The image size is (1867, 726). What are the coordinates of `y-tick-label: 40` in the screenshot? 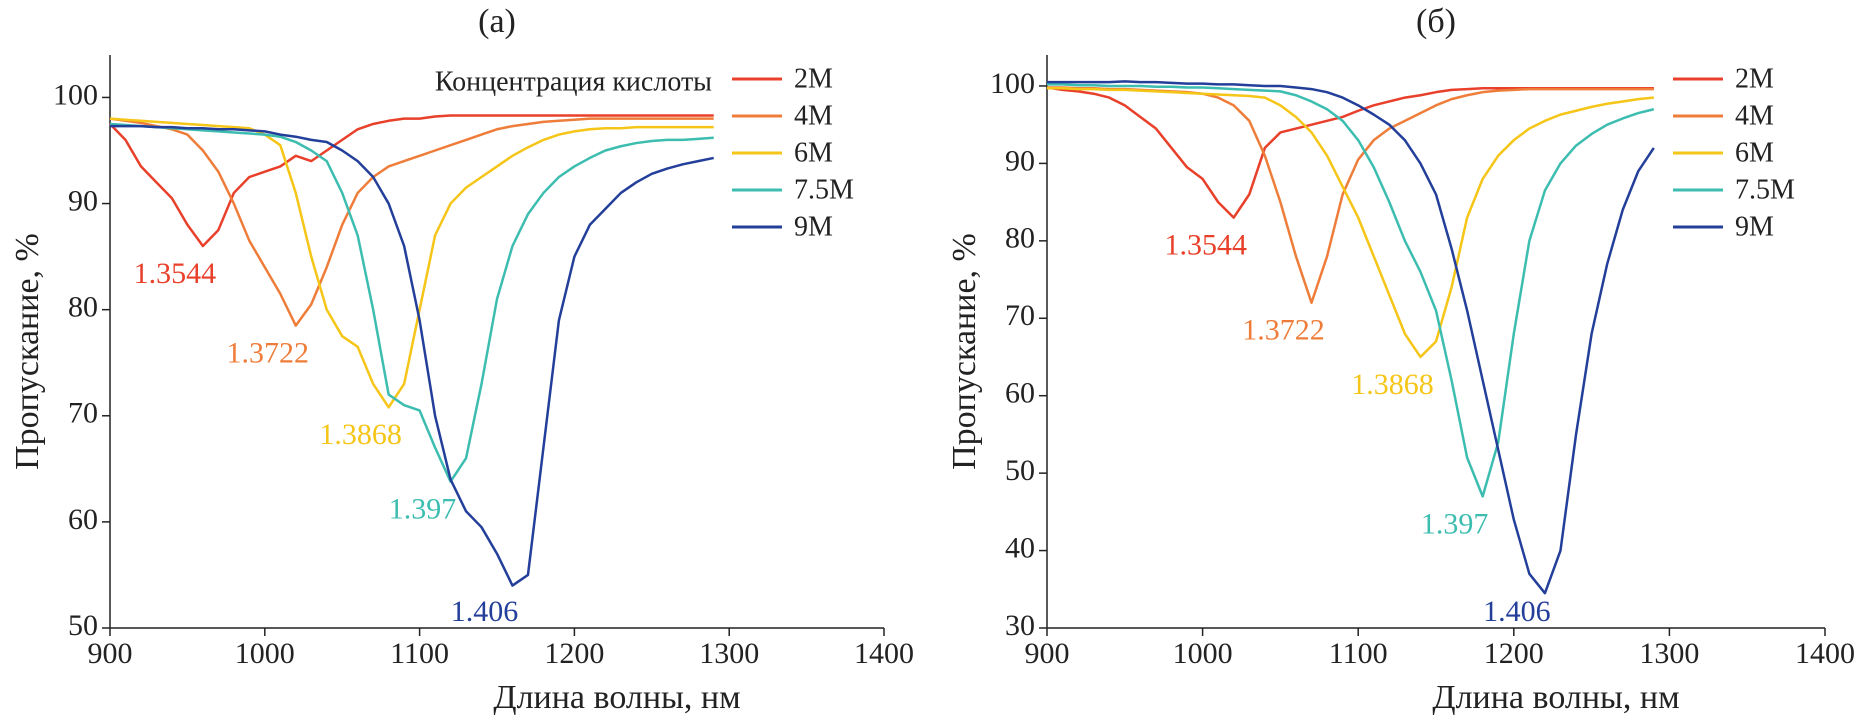 It's located at (1020, 547).